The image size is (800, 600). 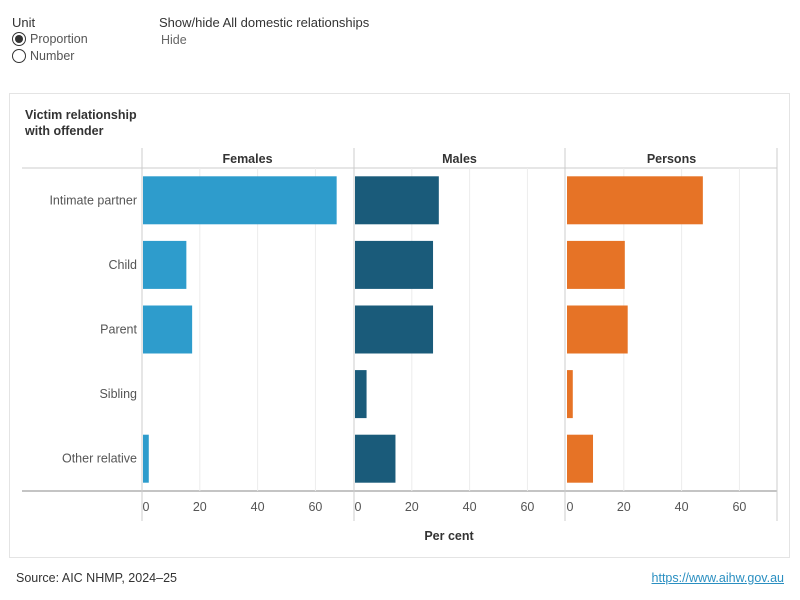 What do you see at coordinates (96, 578) in the screenshot?
I see `source-note: Source: AIC NHMP, 2024–25` at bounding box center [96, 578].